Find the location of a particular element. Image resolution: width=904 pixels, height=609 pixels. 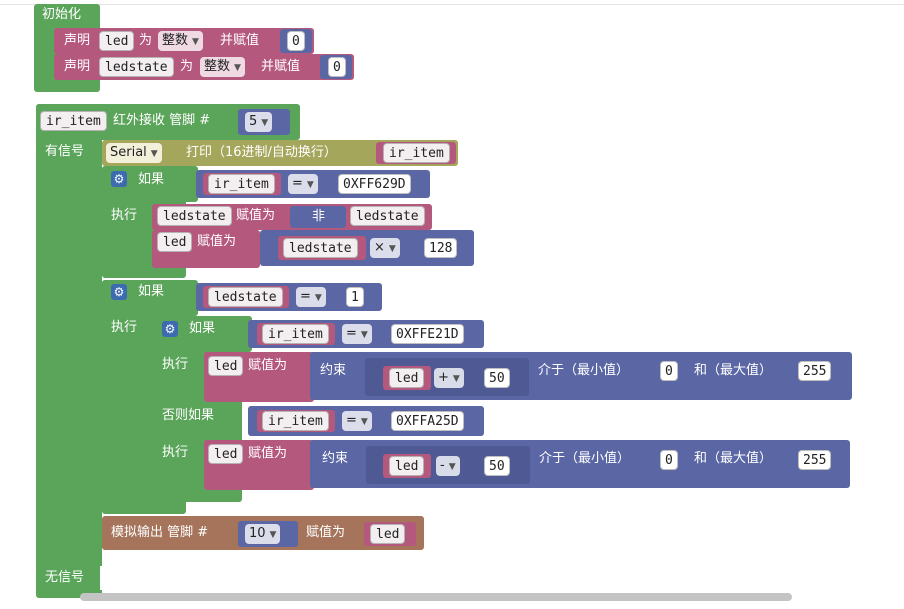

elseif-do: 执行 is located at coordinates (175, 452).